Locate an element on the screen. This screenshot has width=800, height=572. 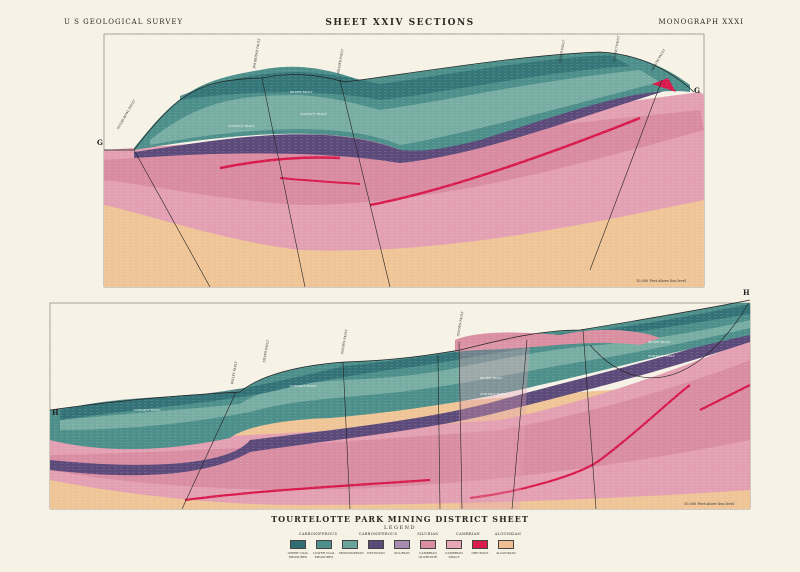
bottom-left-label: H is located at coordinates (55, 412).